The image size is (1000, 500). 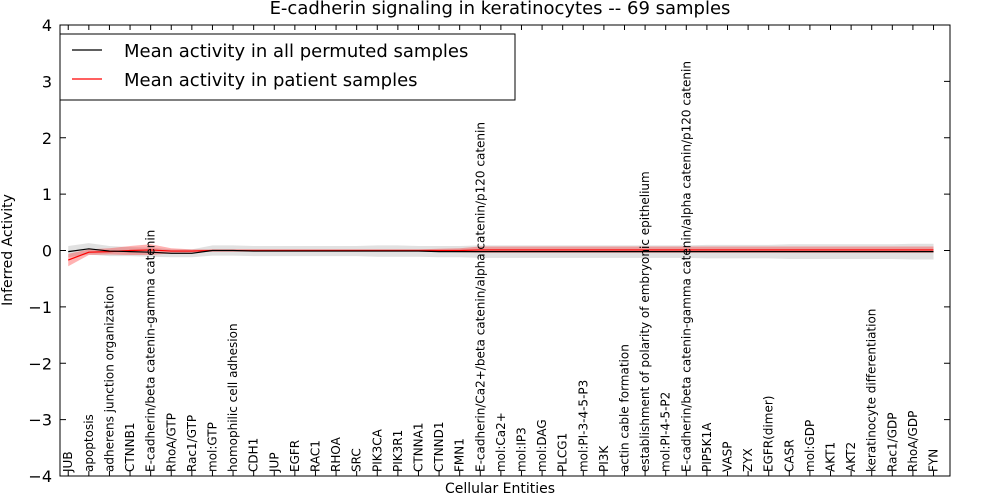 I want to click on category-label: PIK3R1, so click(x=398, y=451).